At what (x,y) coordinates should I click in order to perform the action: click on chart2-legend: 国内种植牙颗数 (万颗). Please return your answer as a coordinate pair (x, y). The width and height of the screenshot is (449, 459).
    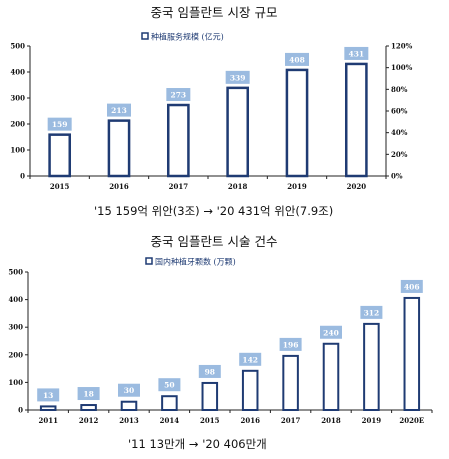
    Looking at the image, I should click on (190, 262).